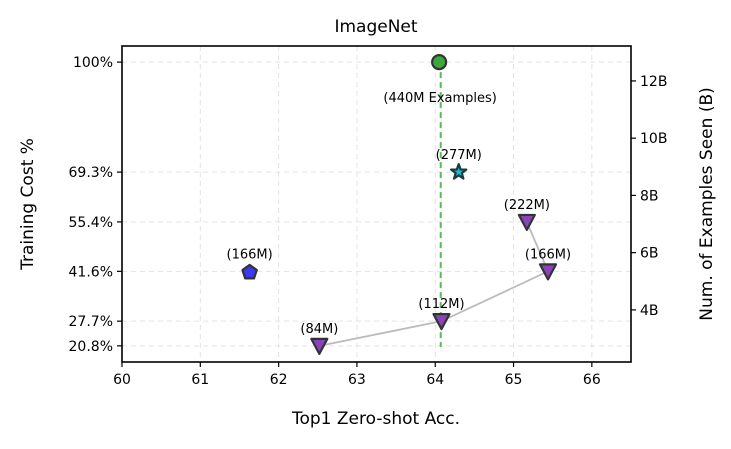 The height and width of the screenshot is (449, 731). I want to click on point-circle, so click(439, 62).